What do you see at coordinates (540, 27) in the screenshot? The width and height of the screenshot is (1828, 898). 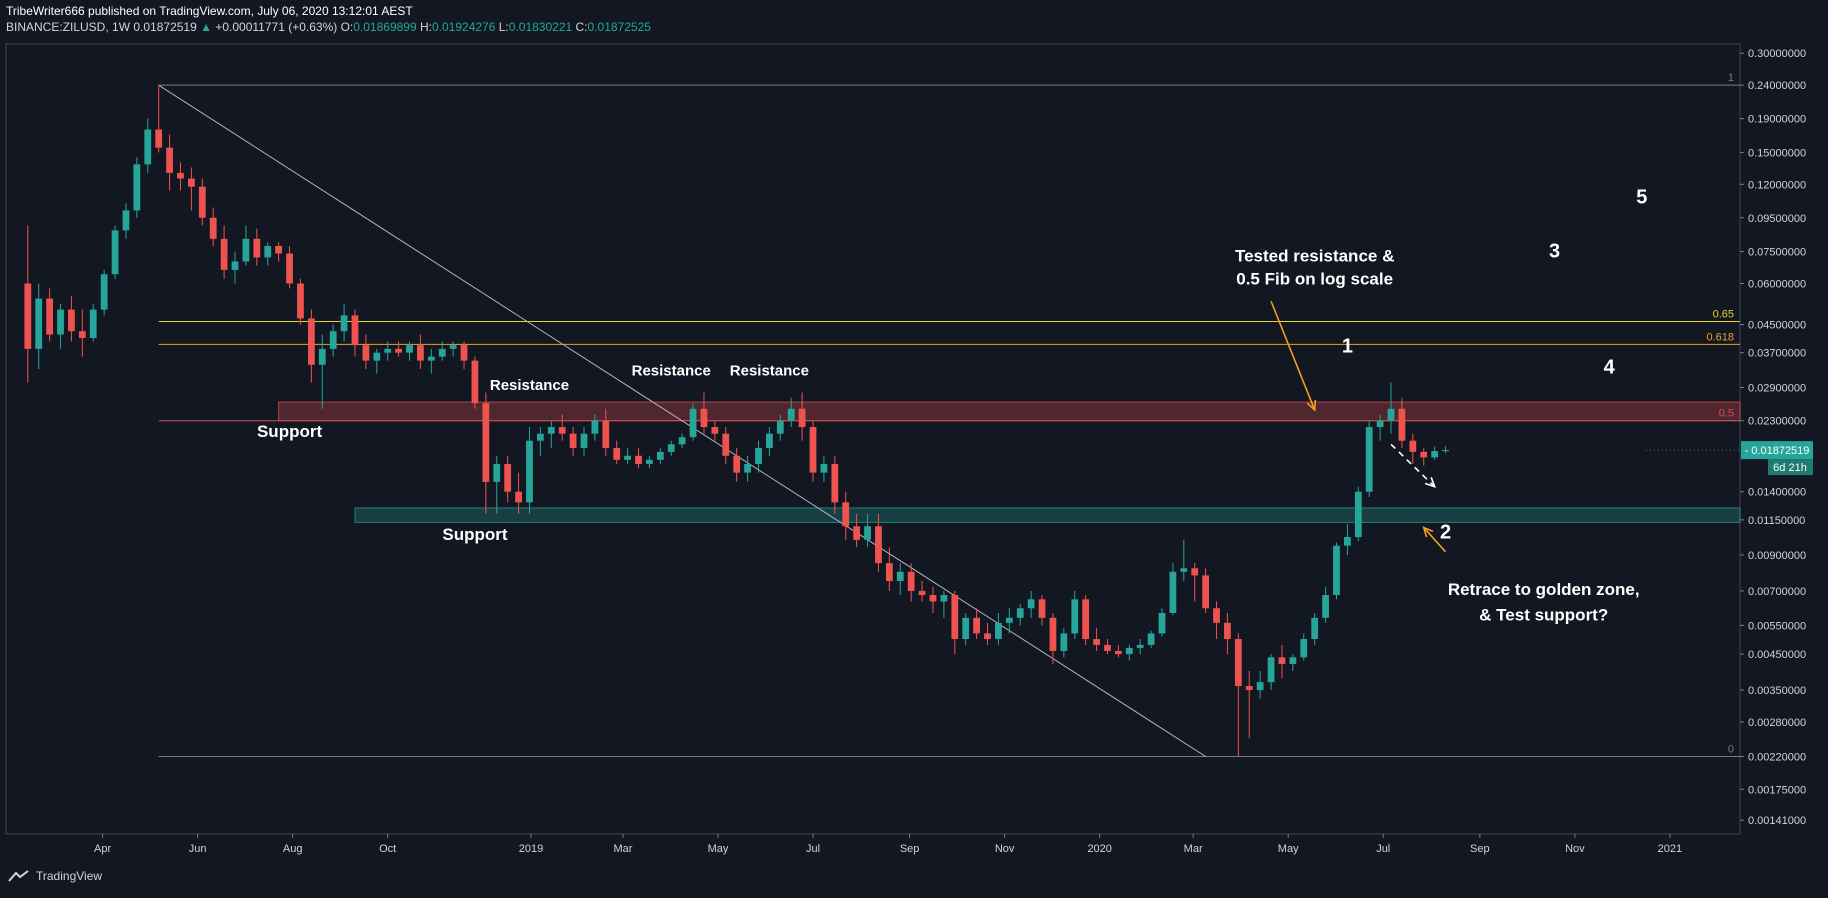 I see `low-value: 0.01830221` at bounding box center [540, 27].